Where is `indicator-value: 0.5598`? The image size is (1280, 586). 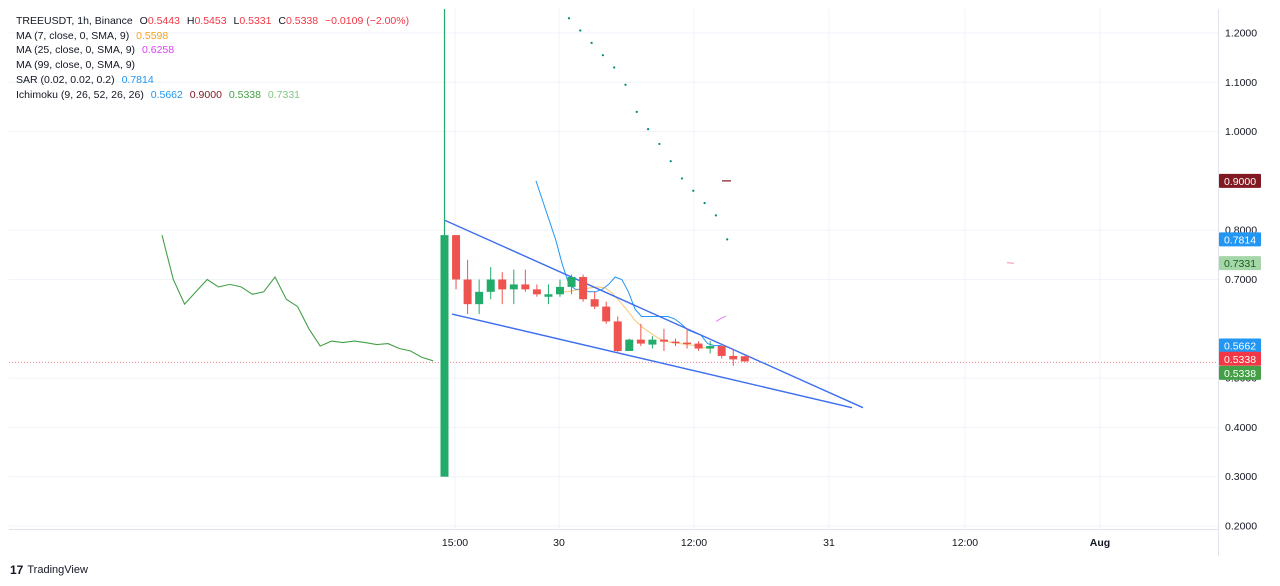 indicator-value: 0.5598 is located at coordinates (152, 35).